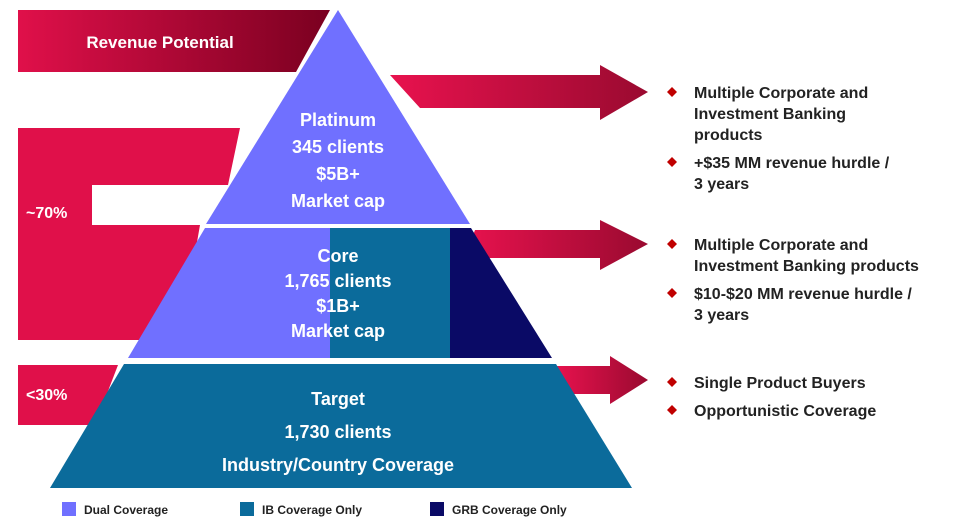 Image resolution: width=963 pixels, height=518 pixels. Describe the element at coordinates (803, 294) in the screenshot. I see `bullet-text: $10-$20 MM revenue hurdle /` at that location.